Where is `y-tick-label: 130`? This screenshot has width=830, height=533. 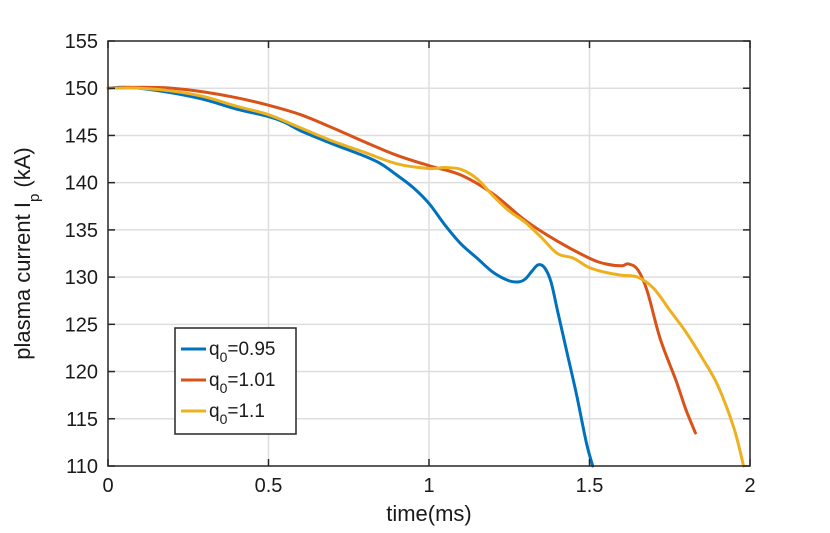 y-tick-label: 130 is located at coordinates (81, 278).